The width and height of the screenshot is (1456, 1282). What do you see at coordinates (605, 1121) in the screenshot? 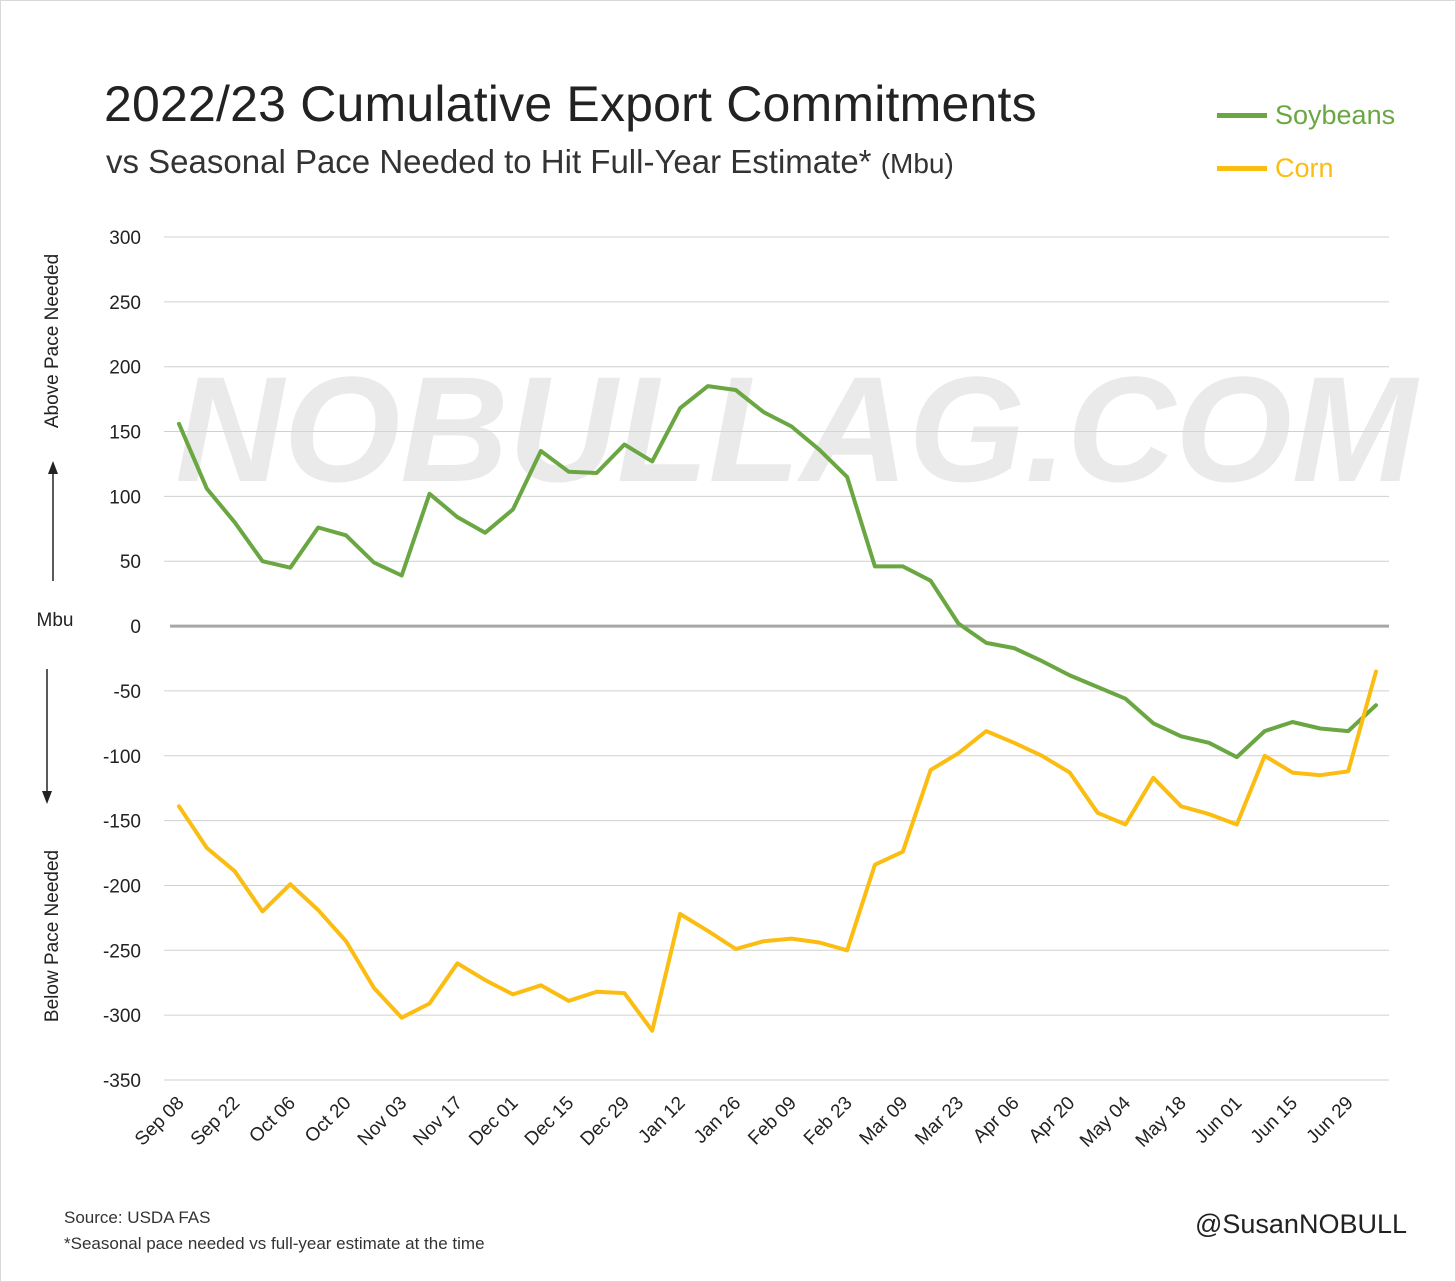
I see `x-tick-label: Dec 29` at bounding box center [605, 1121].